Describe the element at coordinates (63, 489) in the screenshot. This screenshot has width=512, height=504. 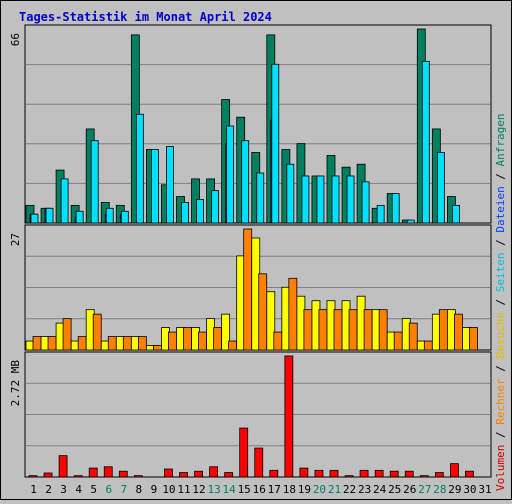
I see `x-tick-label: 3` at that location.